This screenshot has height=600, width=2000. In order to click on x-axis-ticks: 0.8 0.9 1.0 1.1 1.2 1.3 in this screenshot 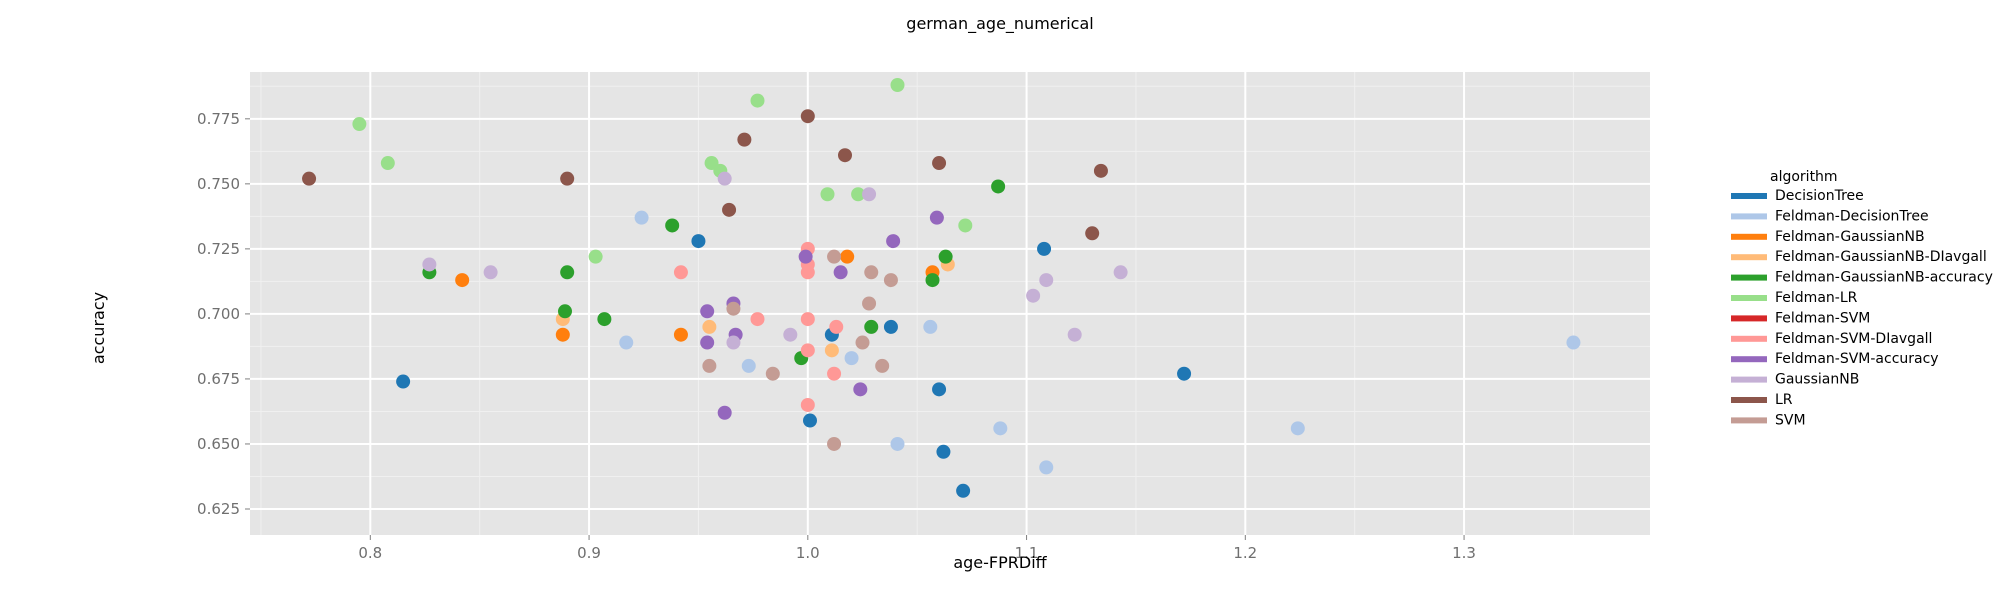, I will do `click(917, 548)`.